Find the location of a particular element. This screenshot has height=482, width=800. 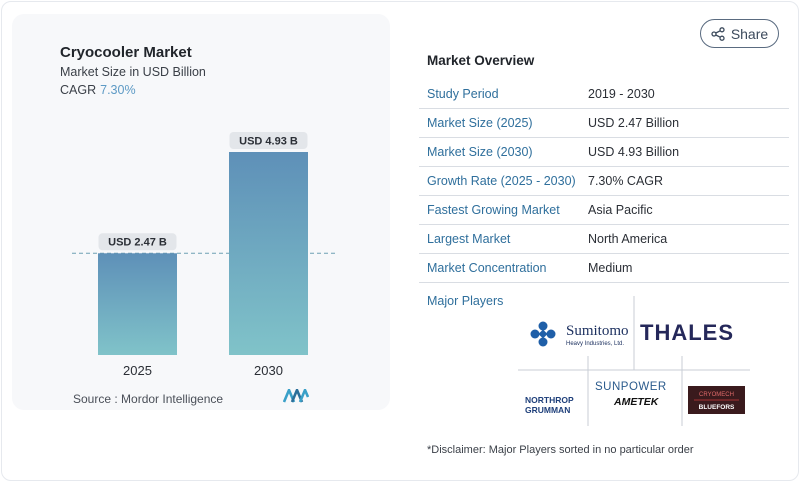

cagr-value: 7.30% is located at coordinates (118, 90).